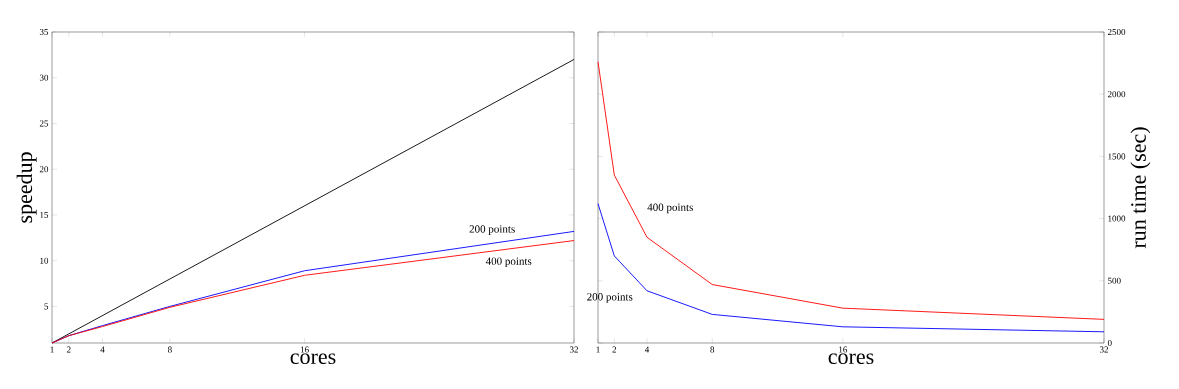  Describe the element at coordinates (1116, 32) in the screenshot. I see `y-tick-label: 2500` at that location.